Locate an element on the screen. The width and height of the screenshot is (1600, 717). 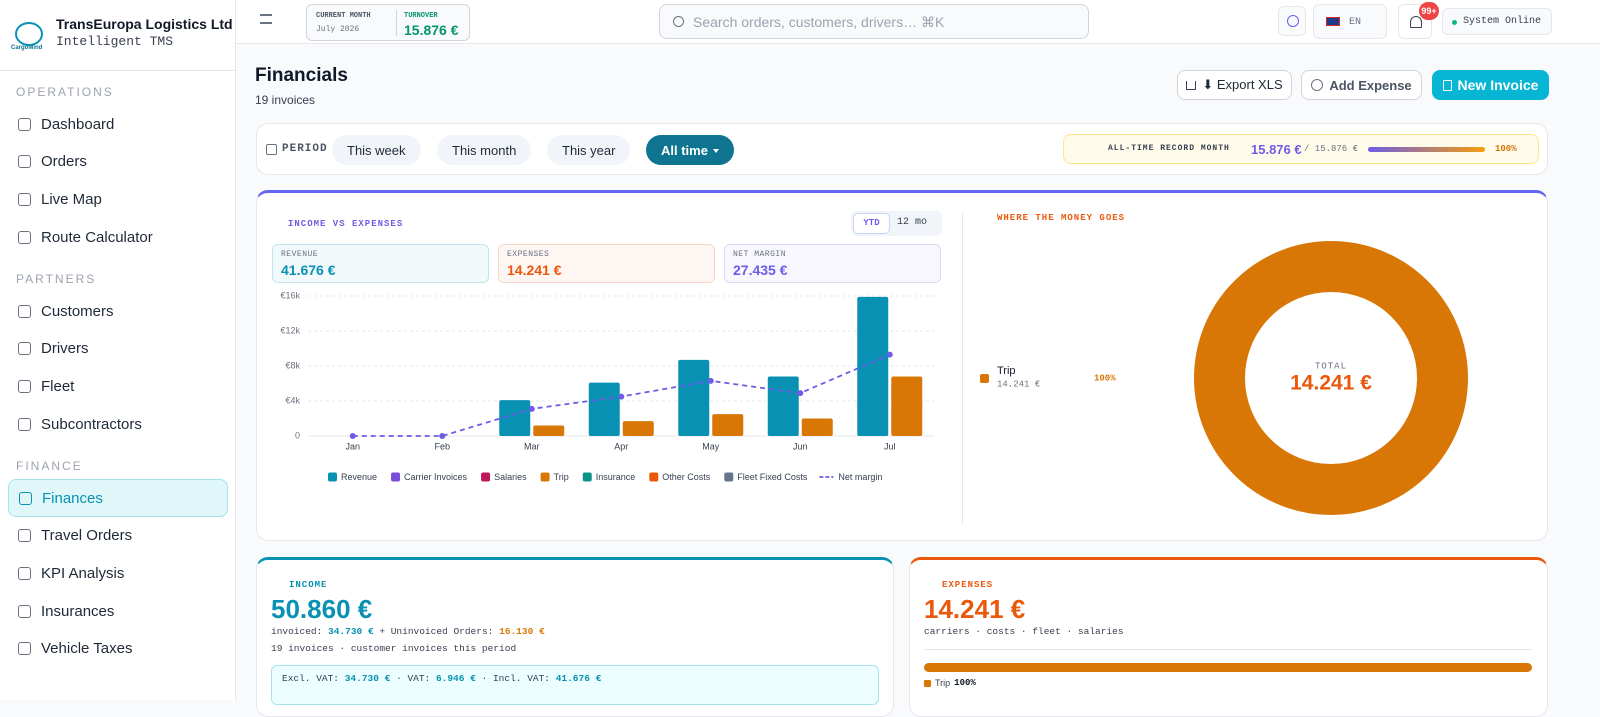
button-label: Add Expense is located at coordinates (1370, 85).